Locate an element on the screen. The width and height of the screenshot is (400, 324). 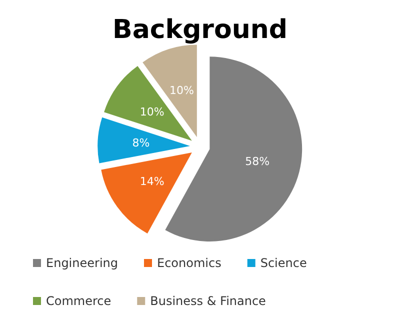
legend-label: Economics is located at coordinates (189, 263).